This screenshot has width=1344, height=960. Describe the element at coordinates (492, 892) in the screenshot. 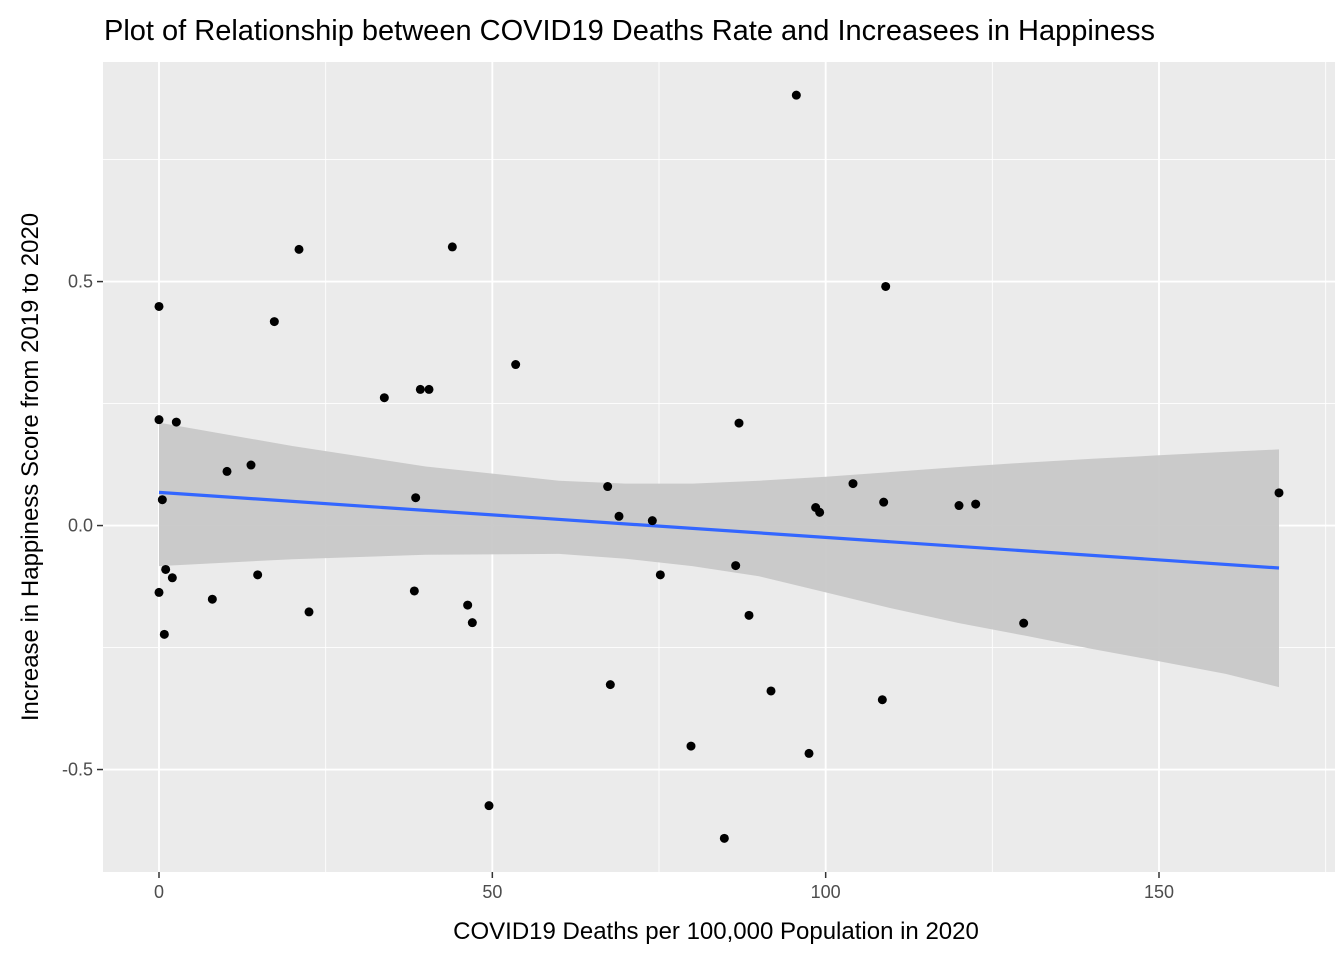

I see `x-tick-label: 50` at that location.